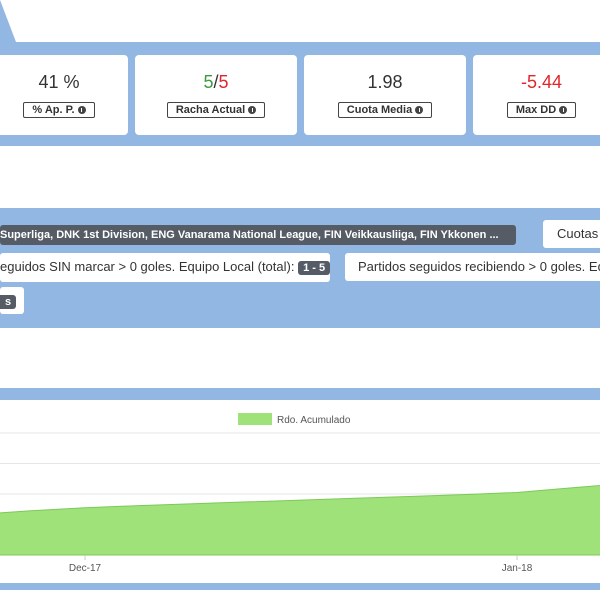 The height and width of the screenshot is (600, 600). I want to click on tab, so click(8, 21).